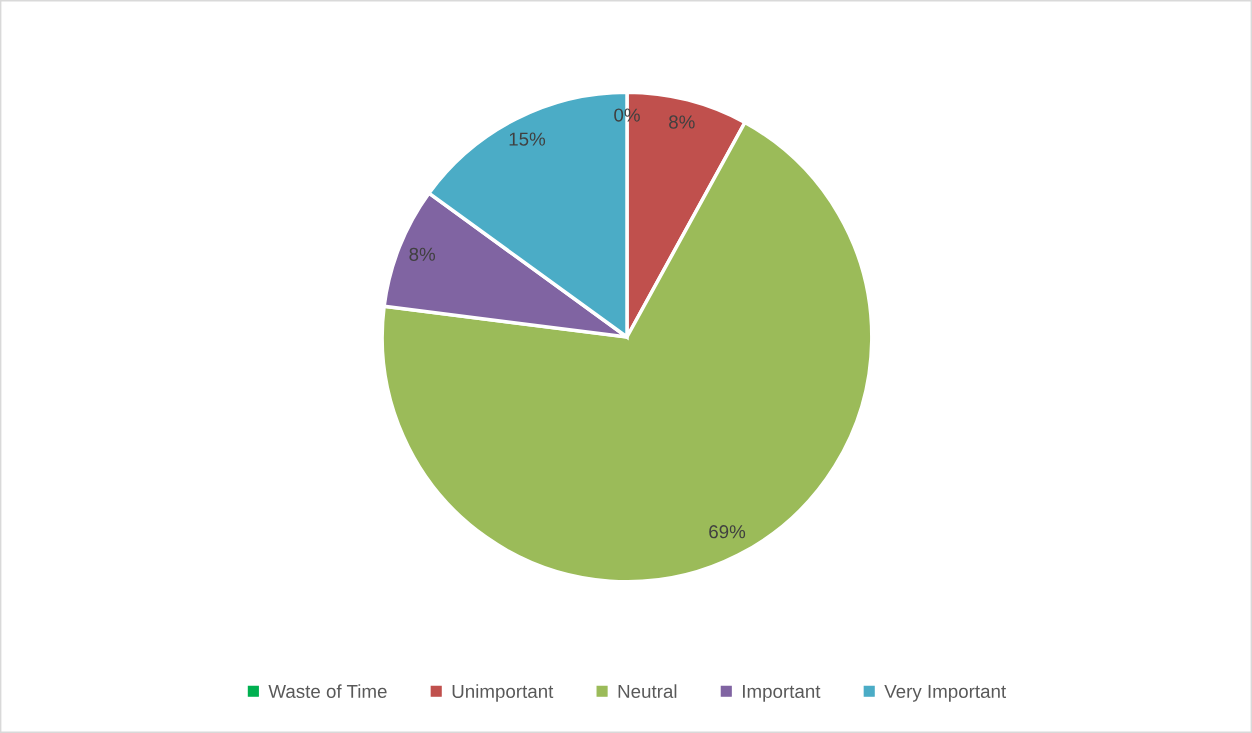 This screenshot has width=1252, height=733. What do you see at coordinates (945, 693) in the screenshot?
I see `legend-label: Very Important` at bounding box center [945, 693].